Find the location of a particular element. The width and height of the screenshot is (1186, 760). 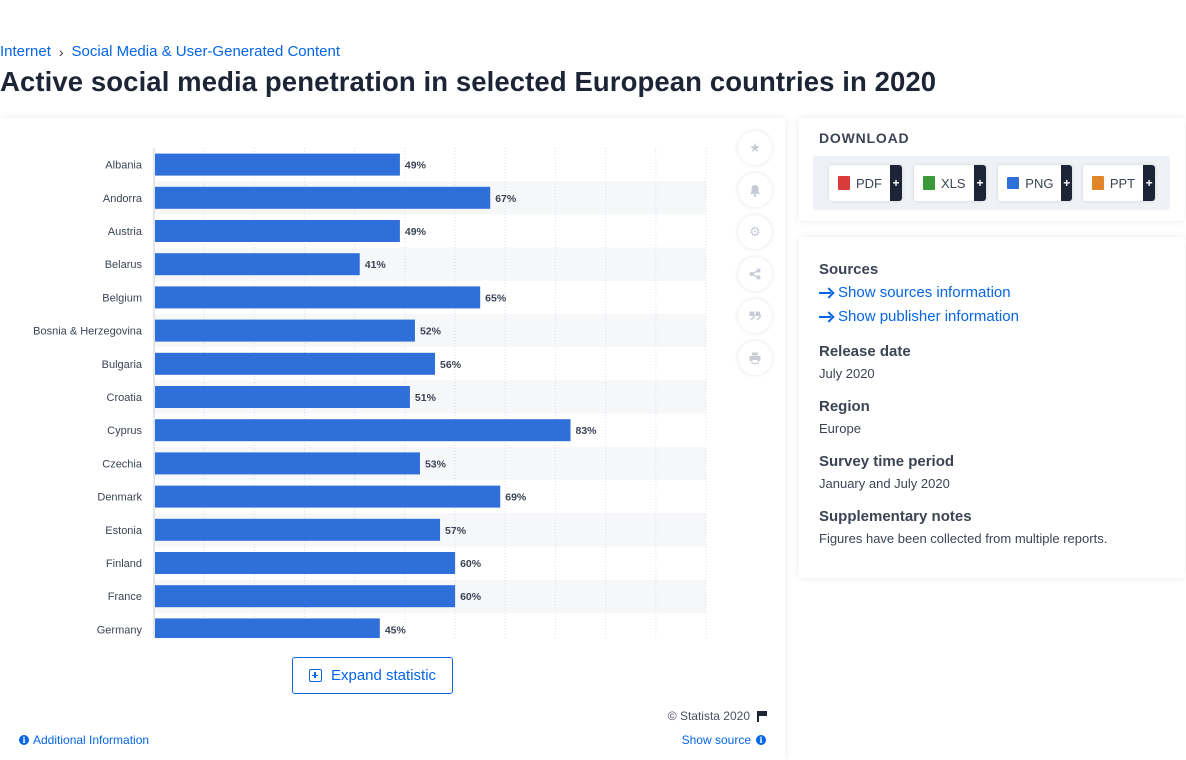

flag-icon is located at coordinates (761, 716).